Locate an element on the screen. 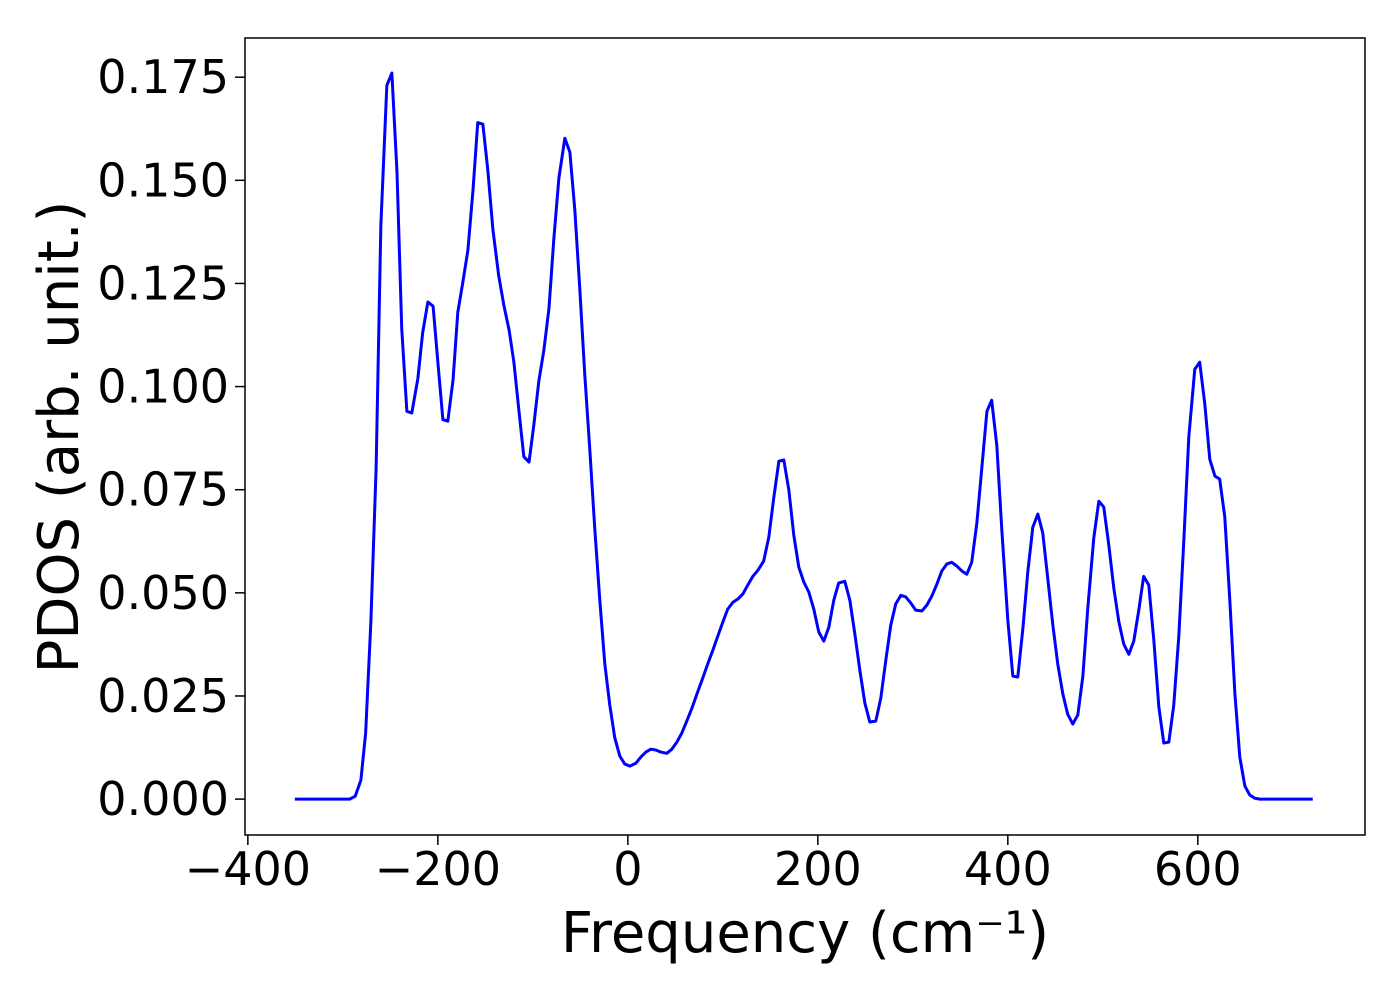 The height and width of the screenshot is (1000, 1400). y-tick-label: 0.000 is located at coordinates (163, 799).